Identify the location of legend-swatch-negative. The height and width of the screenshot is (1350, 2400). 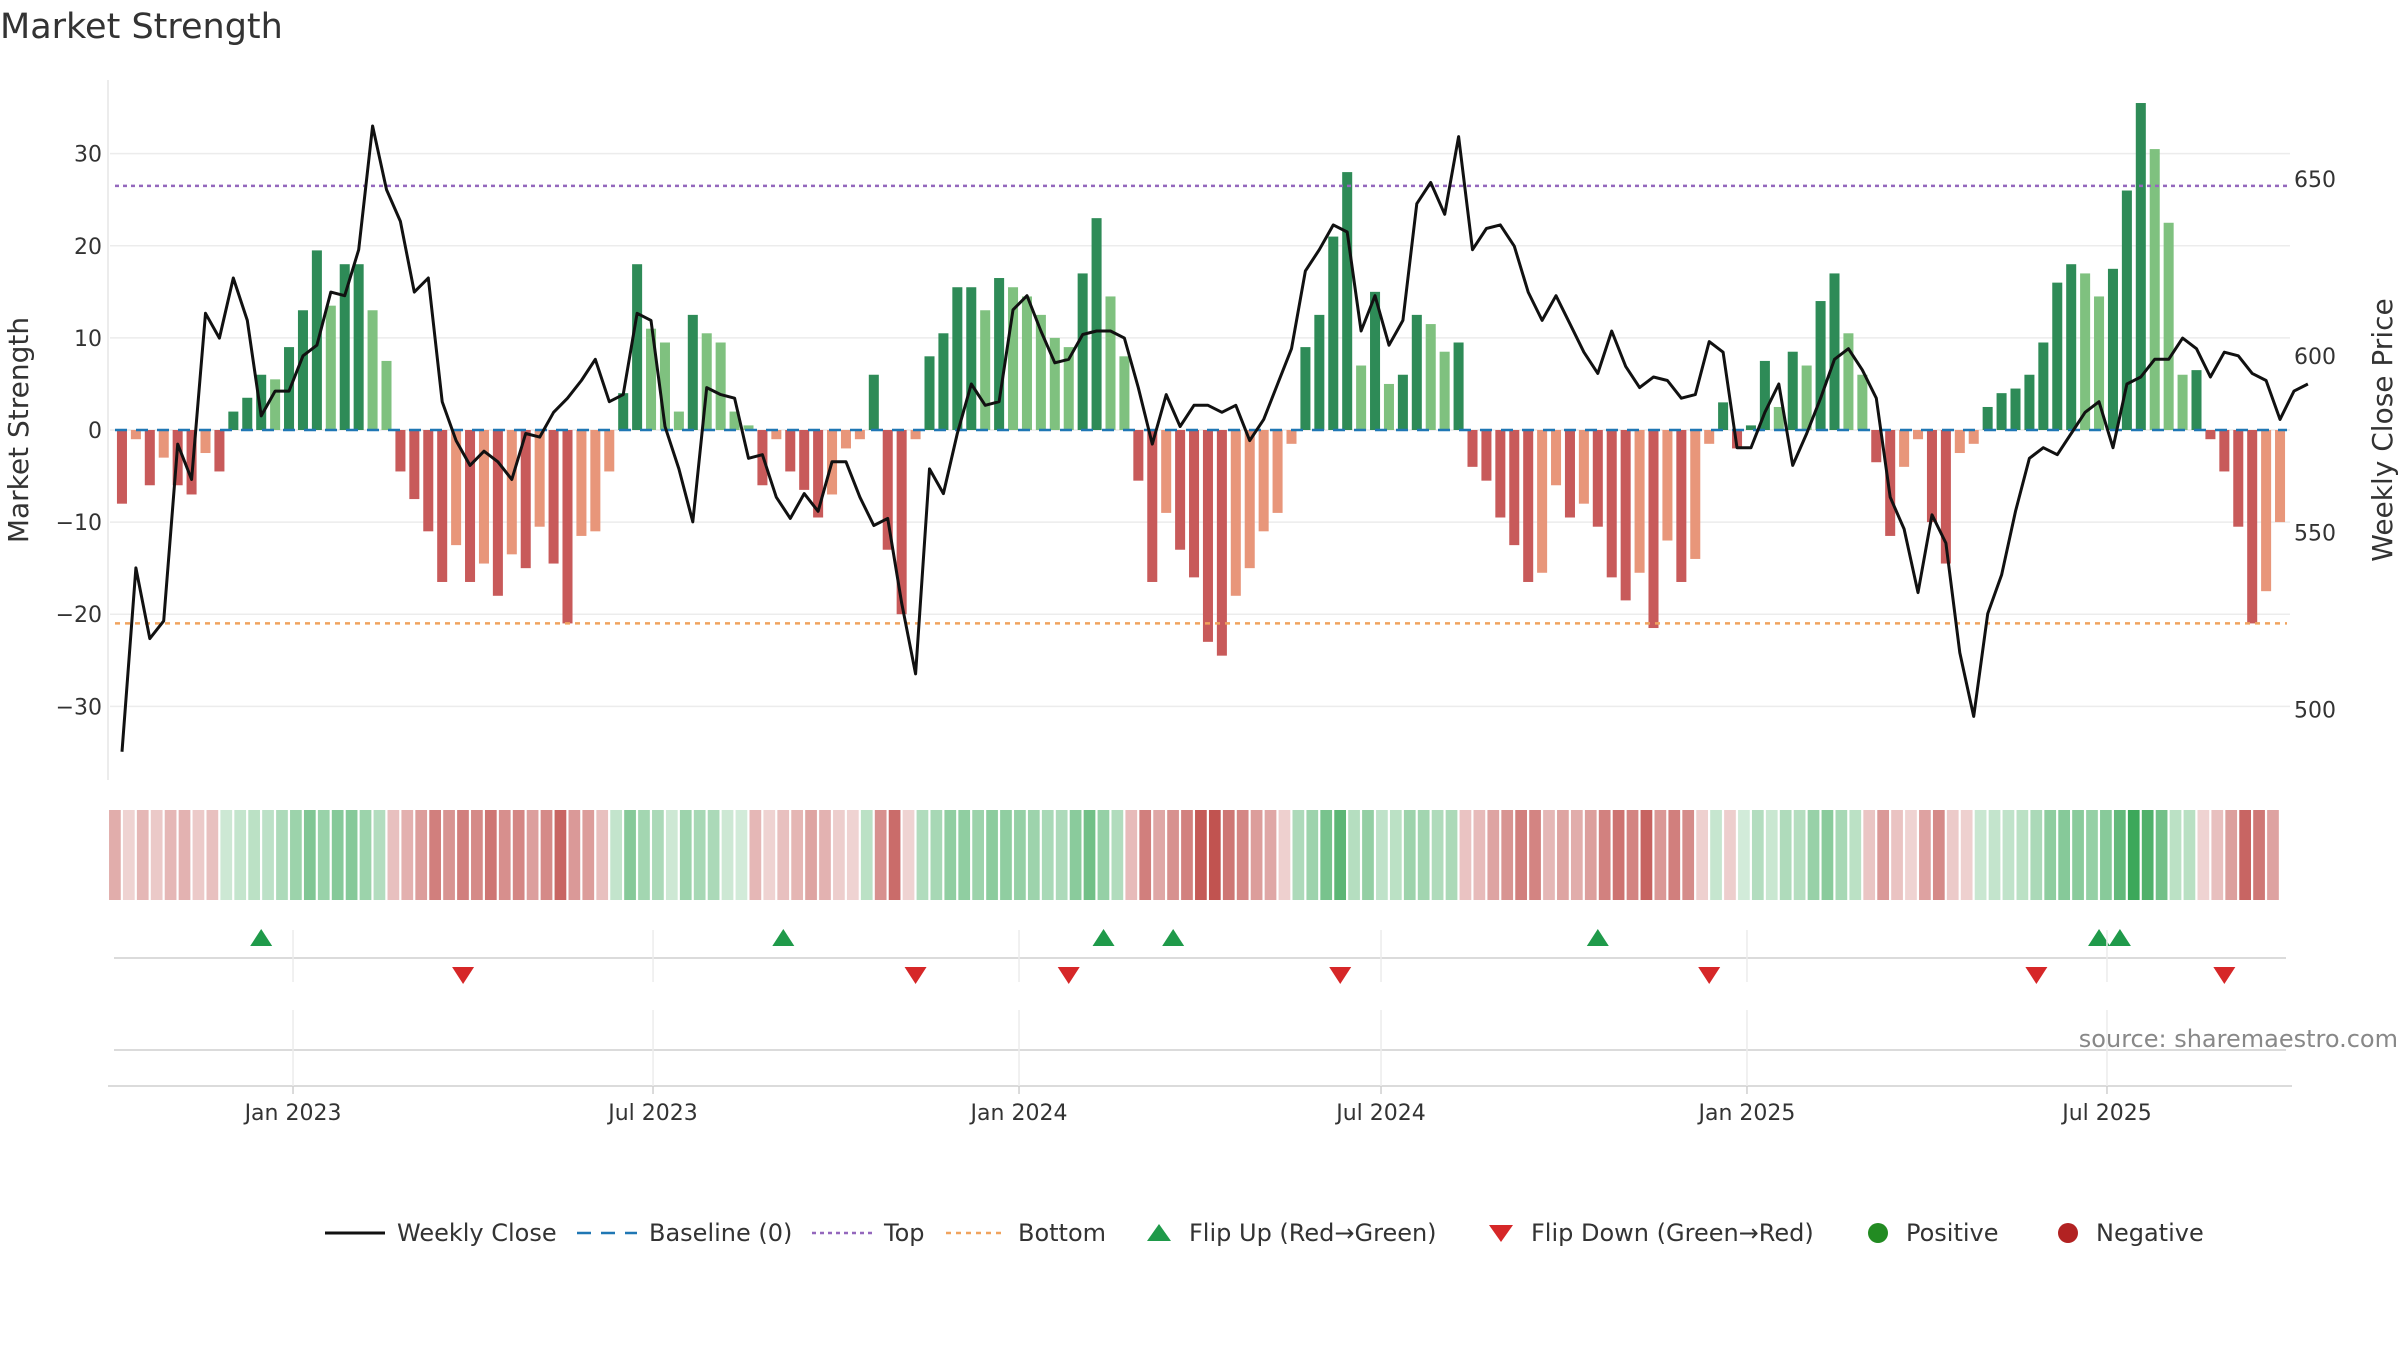
(2068, 1233).